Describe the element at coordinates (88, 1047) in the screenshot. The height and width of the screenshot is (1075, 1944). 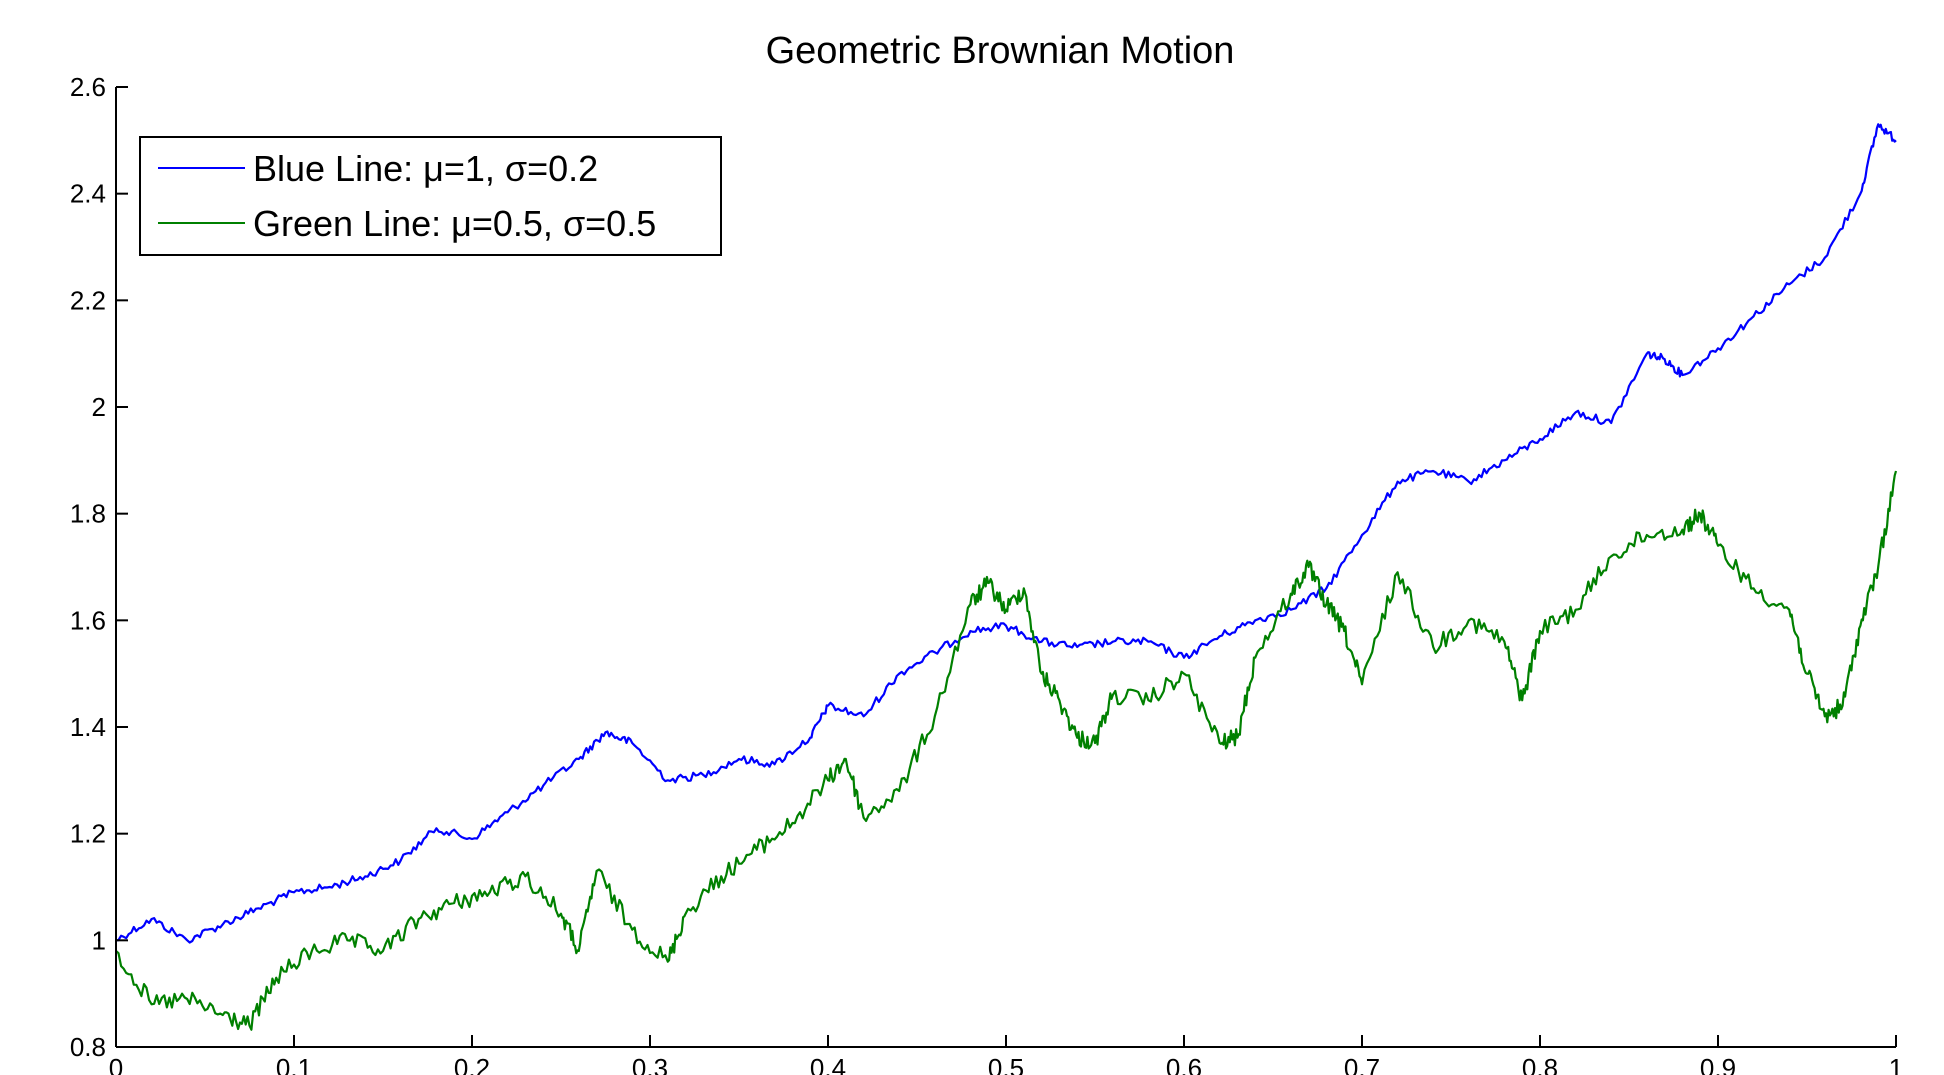
I see `y-tick-label: 0.8` at that location.